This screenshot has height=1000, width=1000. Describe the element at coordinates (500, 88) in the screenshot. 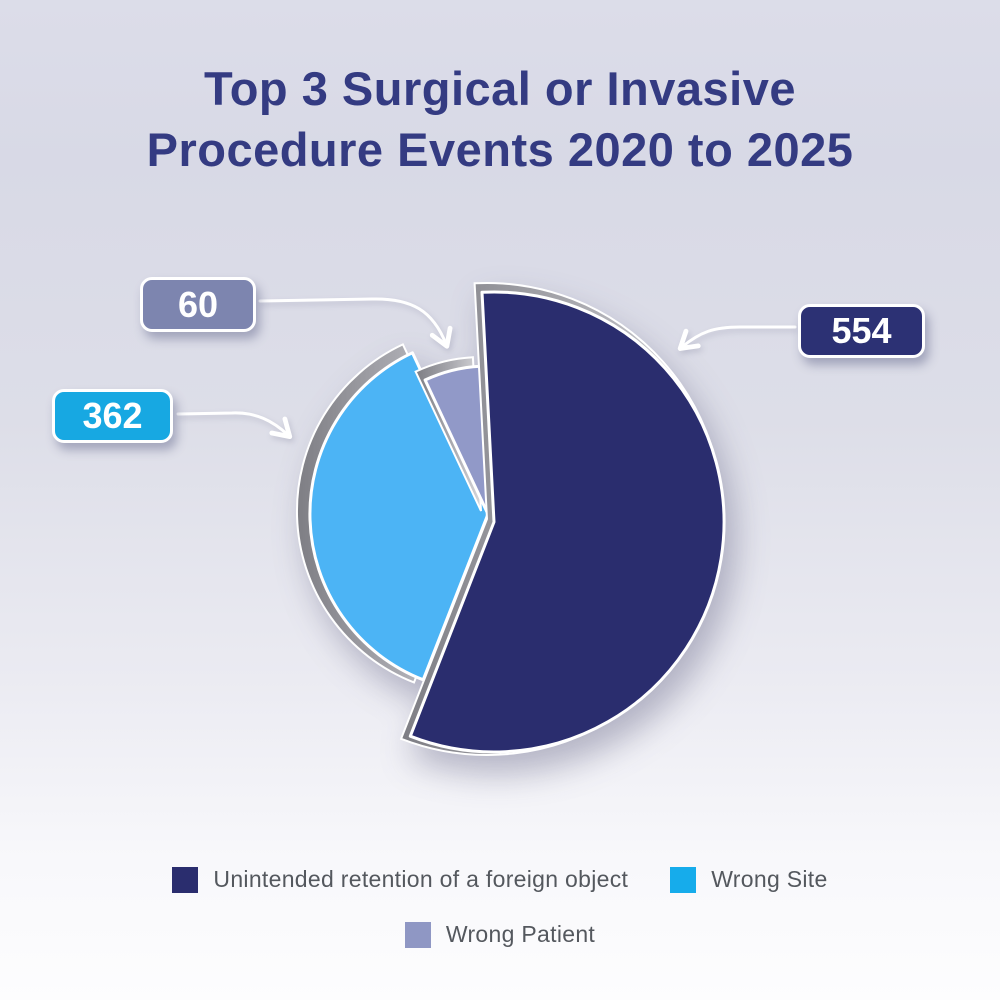

I see `chart-title-line1: Top 3 Surgical or Invasive` at that location.